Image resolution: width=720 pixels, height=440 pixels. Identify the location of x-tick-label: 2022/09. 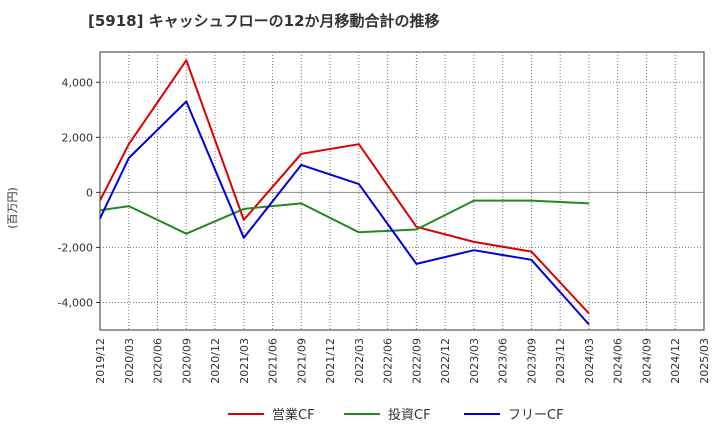
(416, 361).